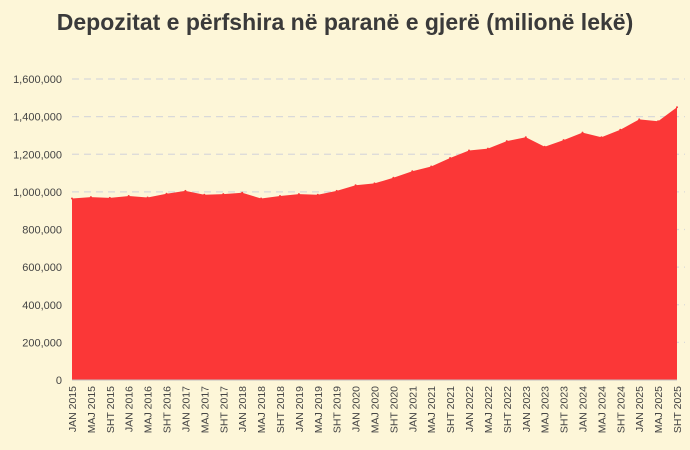 This screenshot has width=690, height=450. What do you see at coordinates (489, 409) in the screenshot?
I see `x-tick-label: MAJ 2022` at bounding box center [489, 409].